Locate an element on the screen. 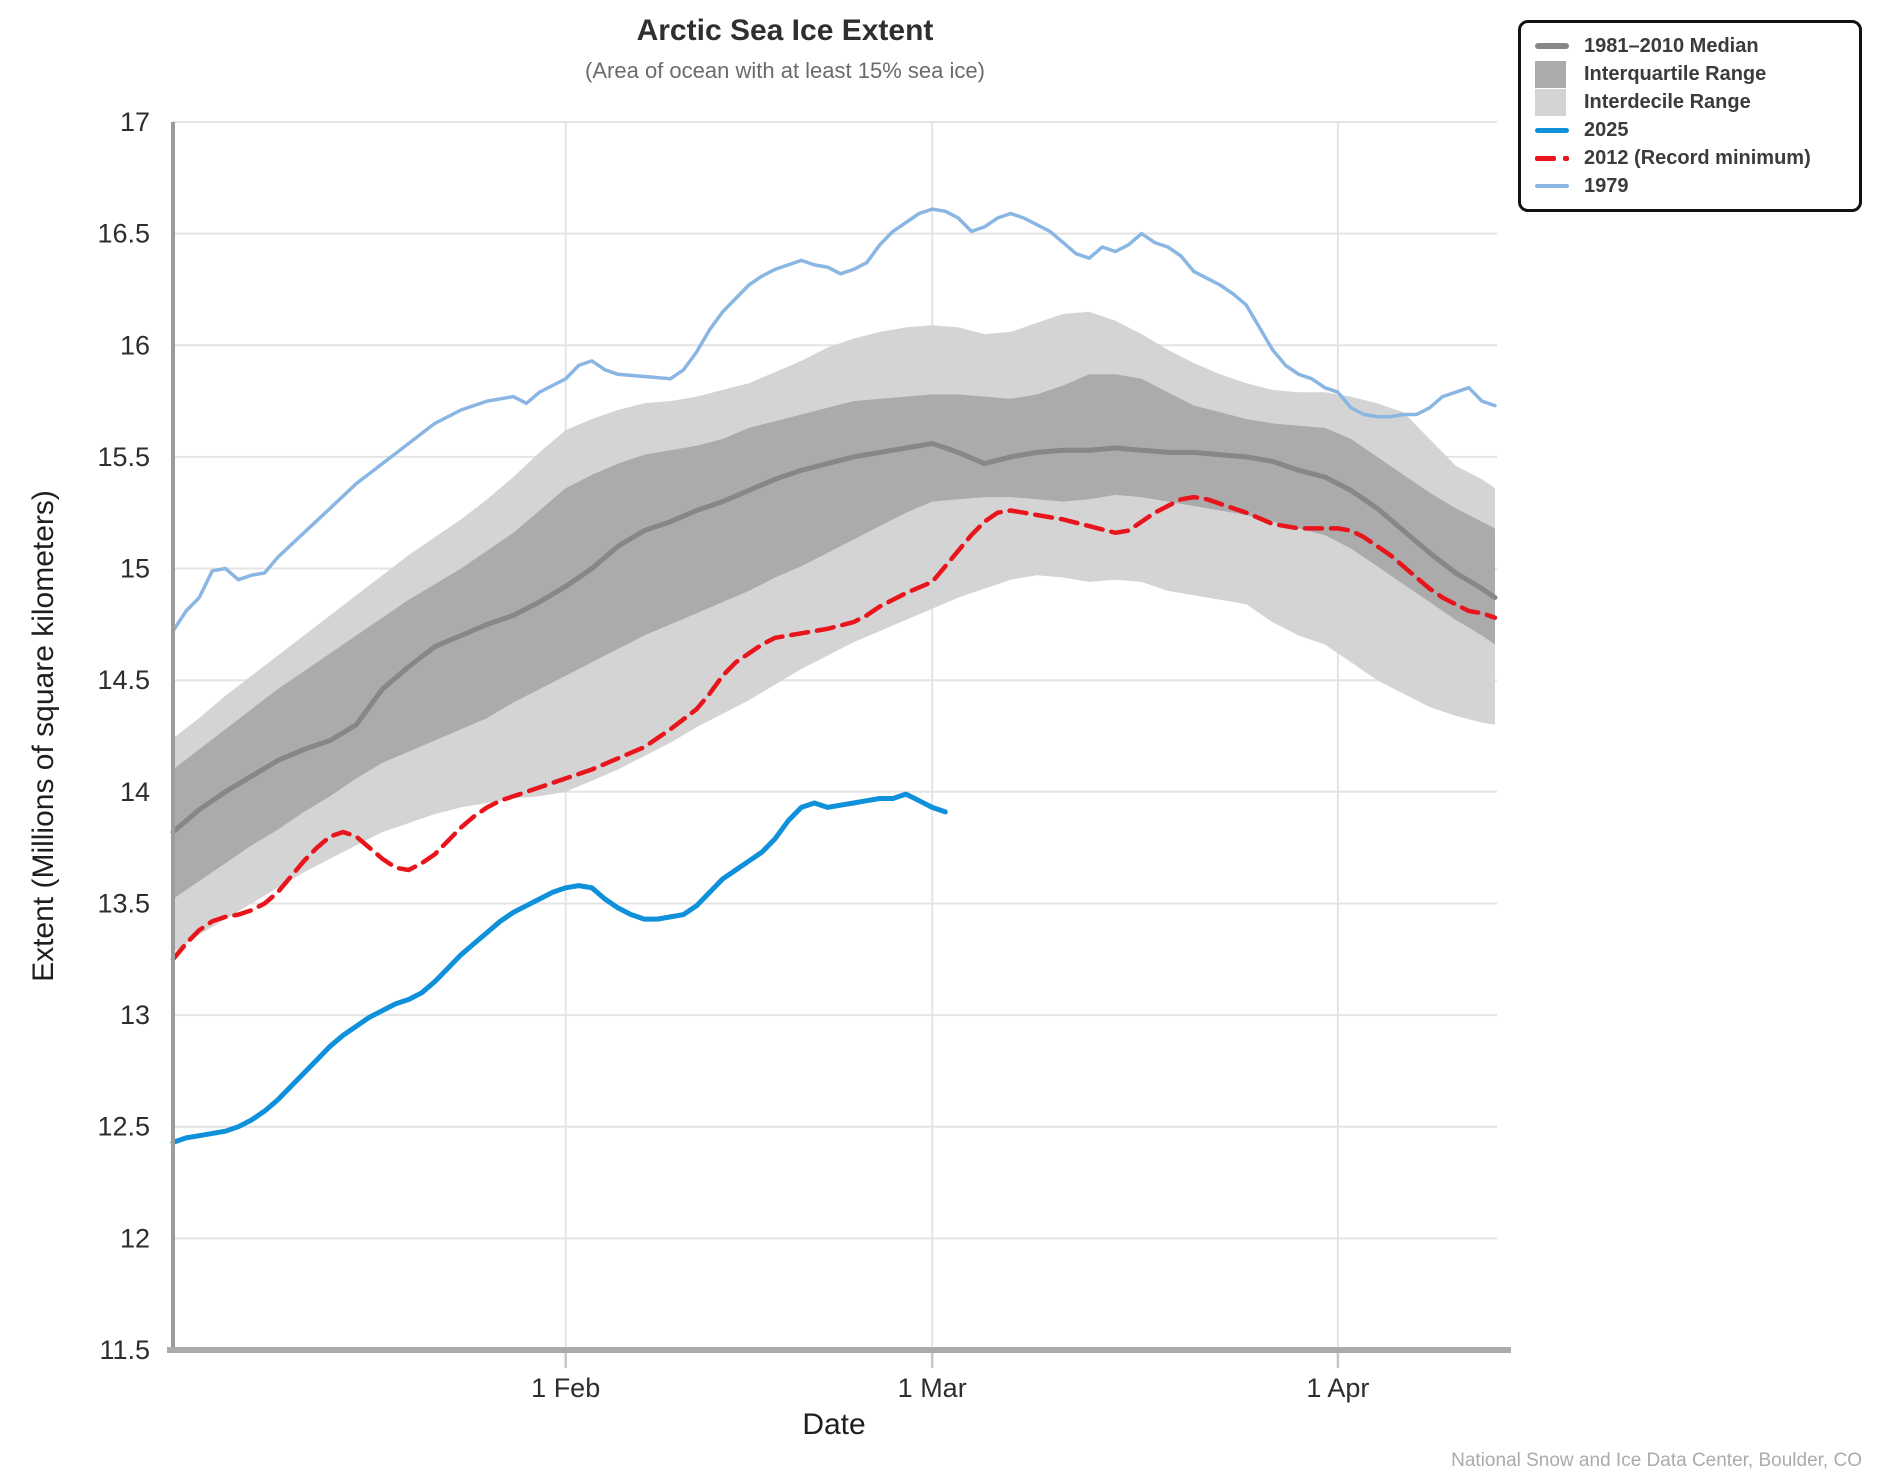  y-tick-label: 11.5 is located at coordinates (124, 1350).